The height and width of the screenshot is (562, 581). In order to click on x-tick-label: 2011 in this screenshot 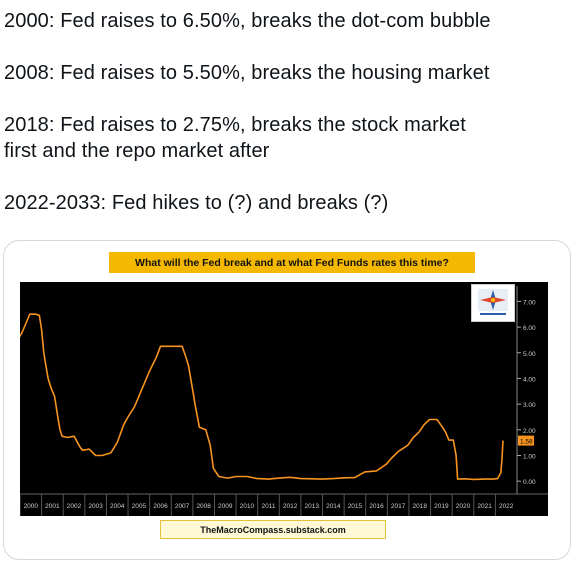, I will do `click(269, 506)`.